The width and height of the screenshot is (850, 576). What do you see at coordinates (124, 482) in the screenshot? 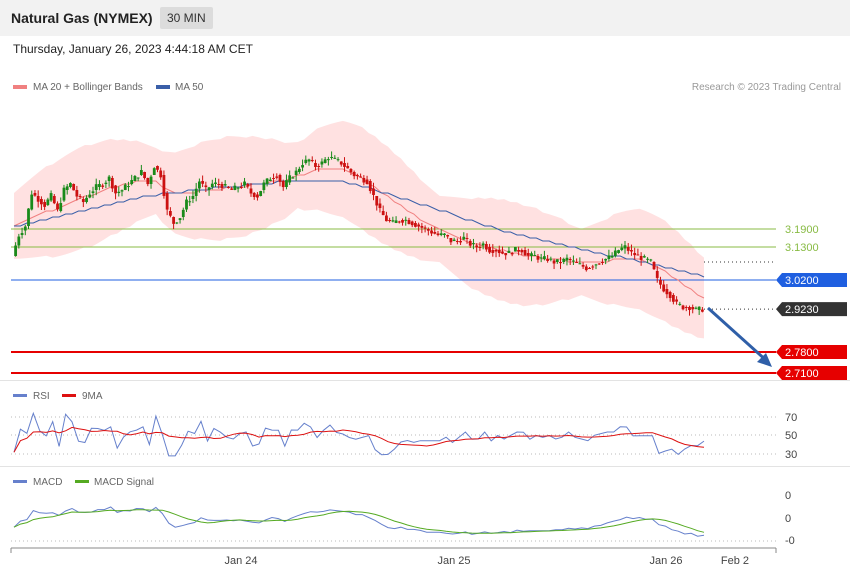
I see `macd-signal-legend-label: MACD Signal` at bounding box center [124, 482].